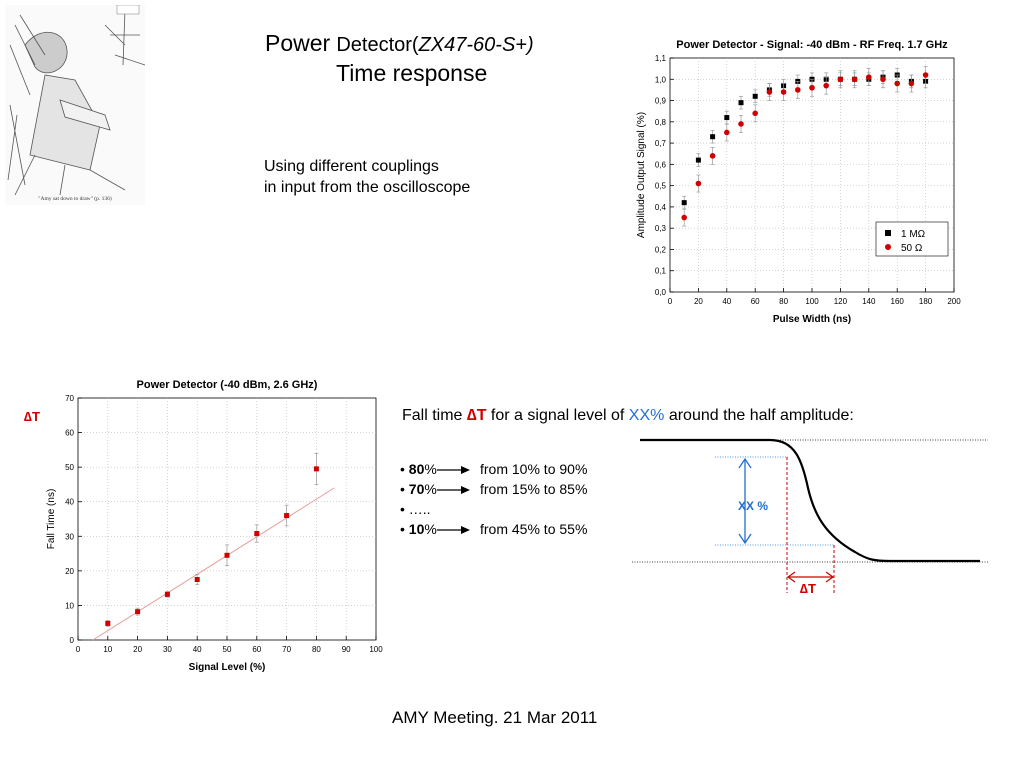 The width and height of the screenshot is (1024, 768). Describe the element at coordinates (661, 164) in the screenshot. I see `y-tick-label: 0,6` at that location.